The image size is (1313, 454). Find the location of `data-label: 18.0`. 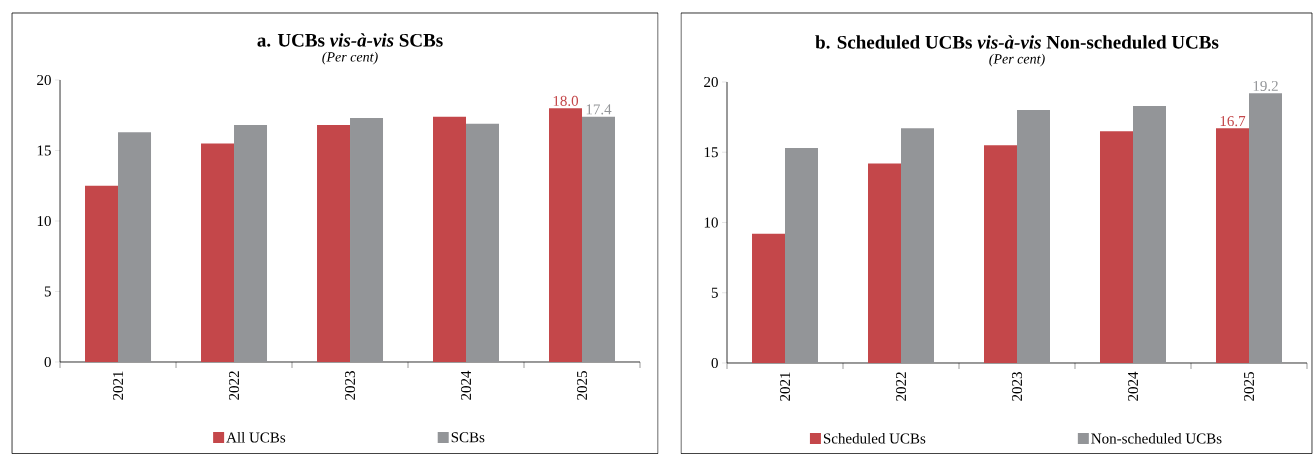

data-label: 18.0 is located at coordinates (566, 100).